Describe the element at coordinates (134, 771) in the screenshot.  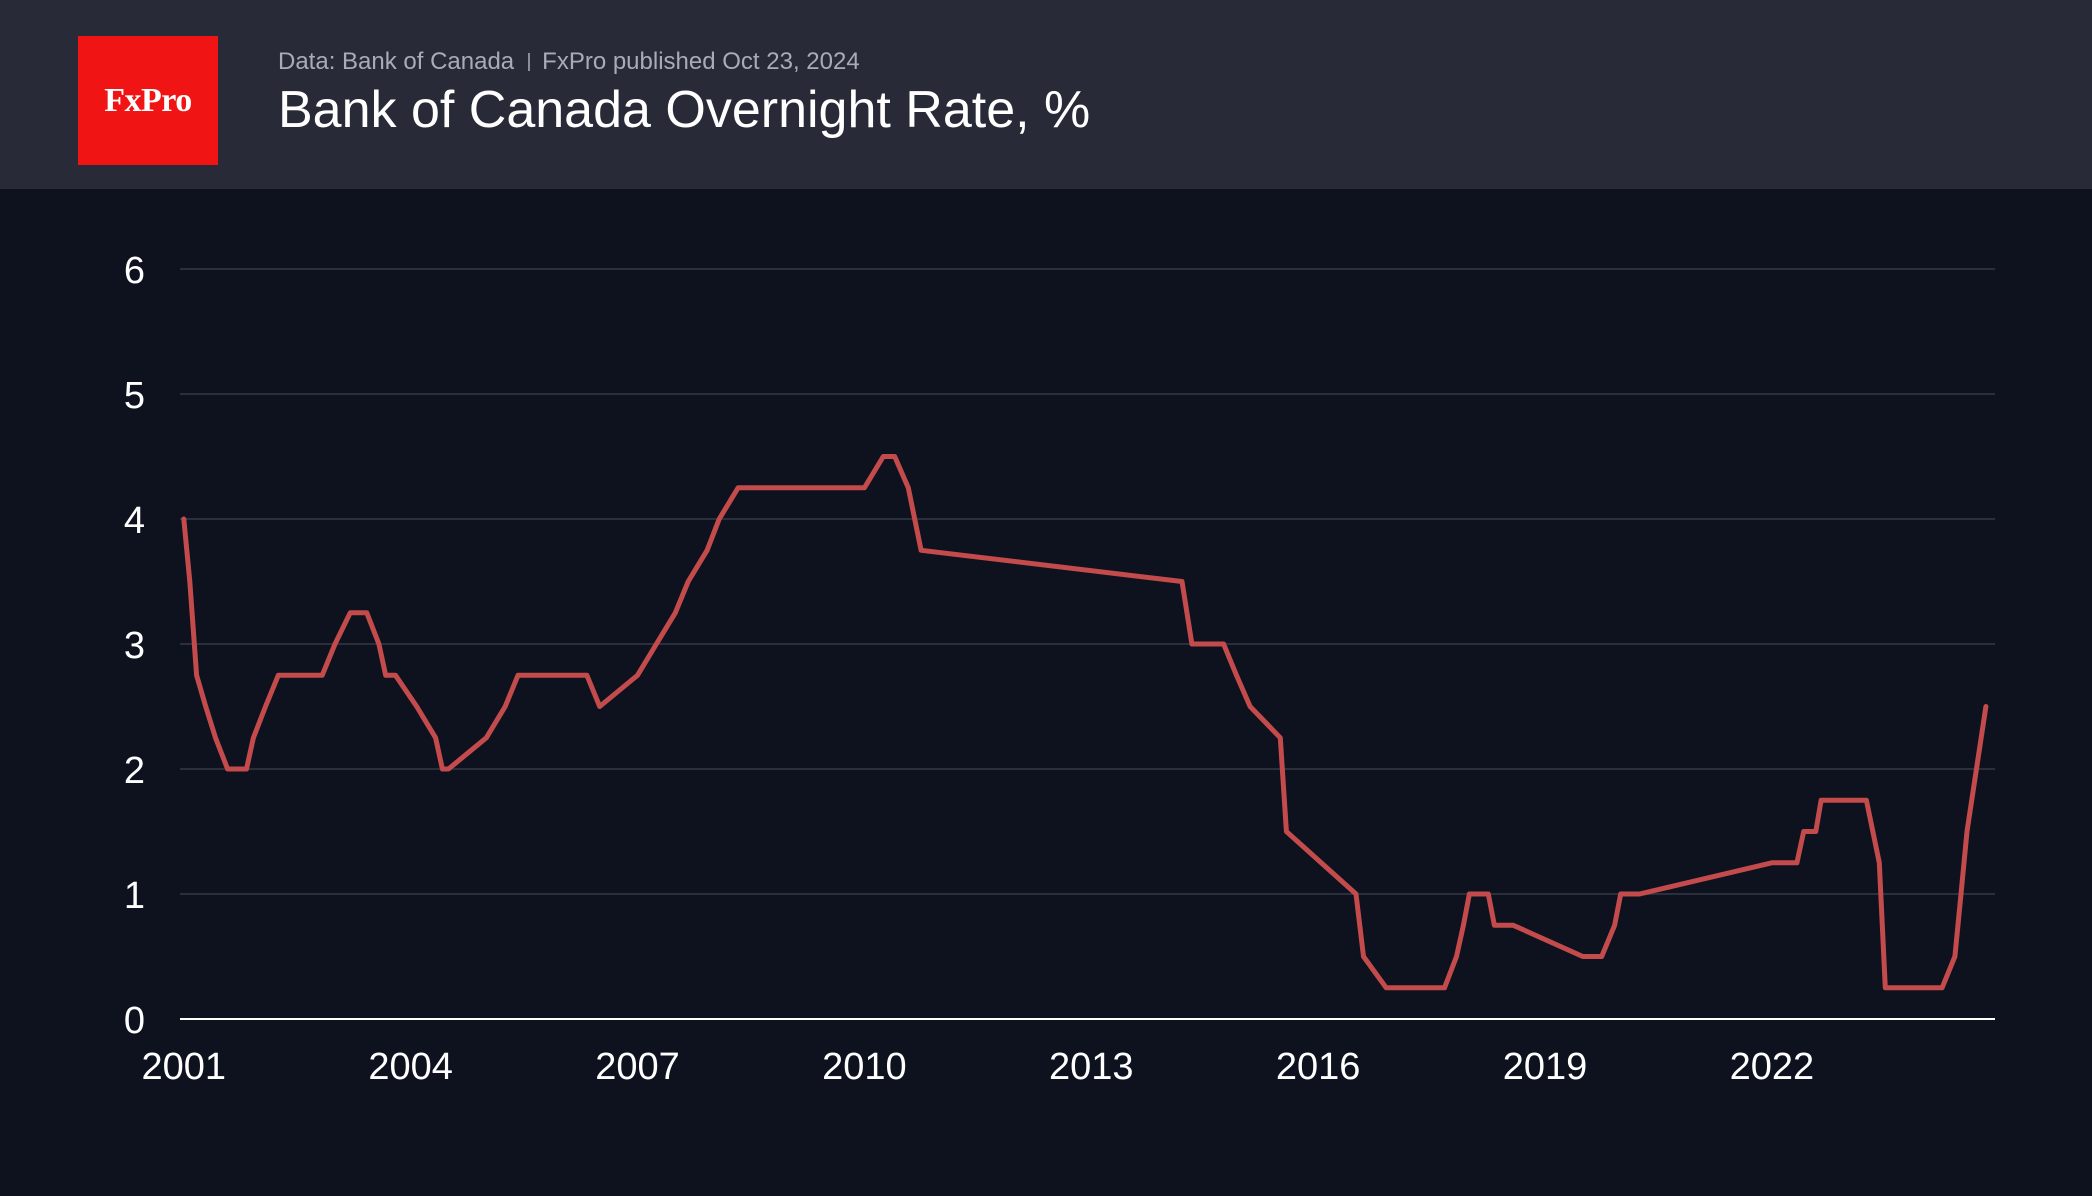
I see `y-tick-label: 2` at that location.